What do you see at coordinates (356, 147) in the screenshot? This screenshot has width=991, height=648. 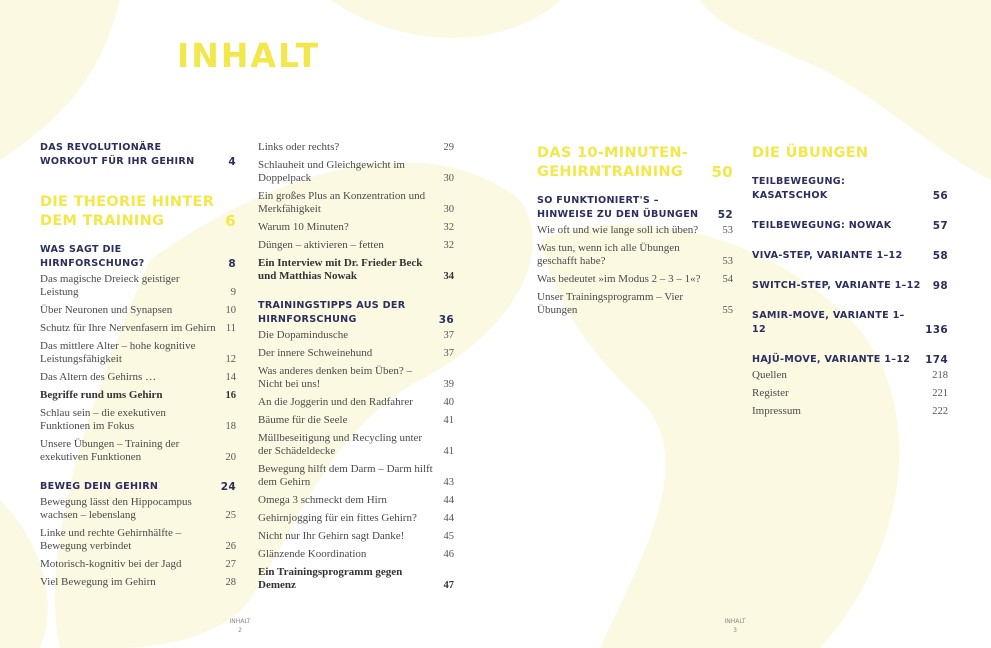 I see `toc-entry: Links oder rechts? 29` at bounding box center [356, 147].